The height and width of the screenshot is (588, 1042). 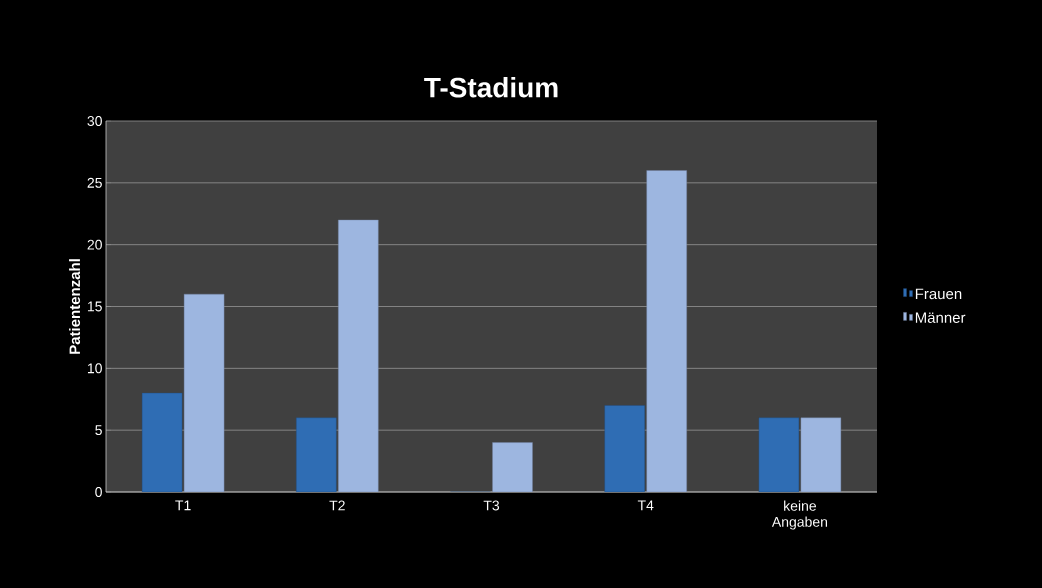 What do you see at coordinates (94, 121) in the screenshot?
I see `y-tick-label: 30` at bounding box center [94, 121].